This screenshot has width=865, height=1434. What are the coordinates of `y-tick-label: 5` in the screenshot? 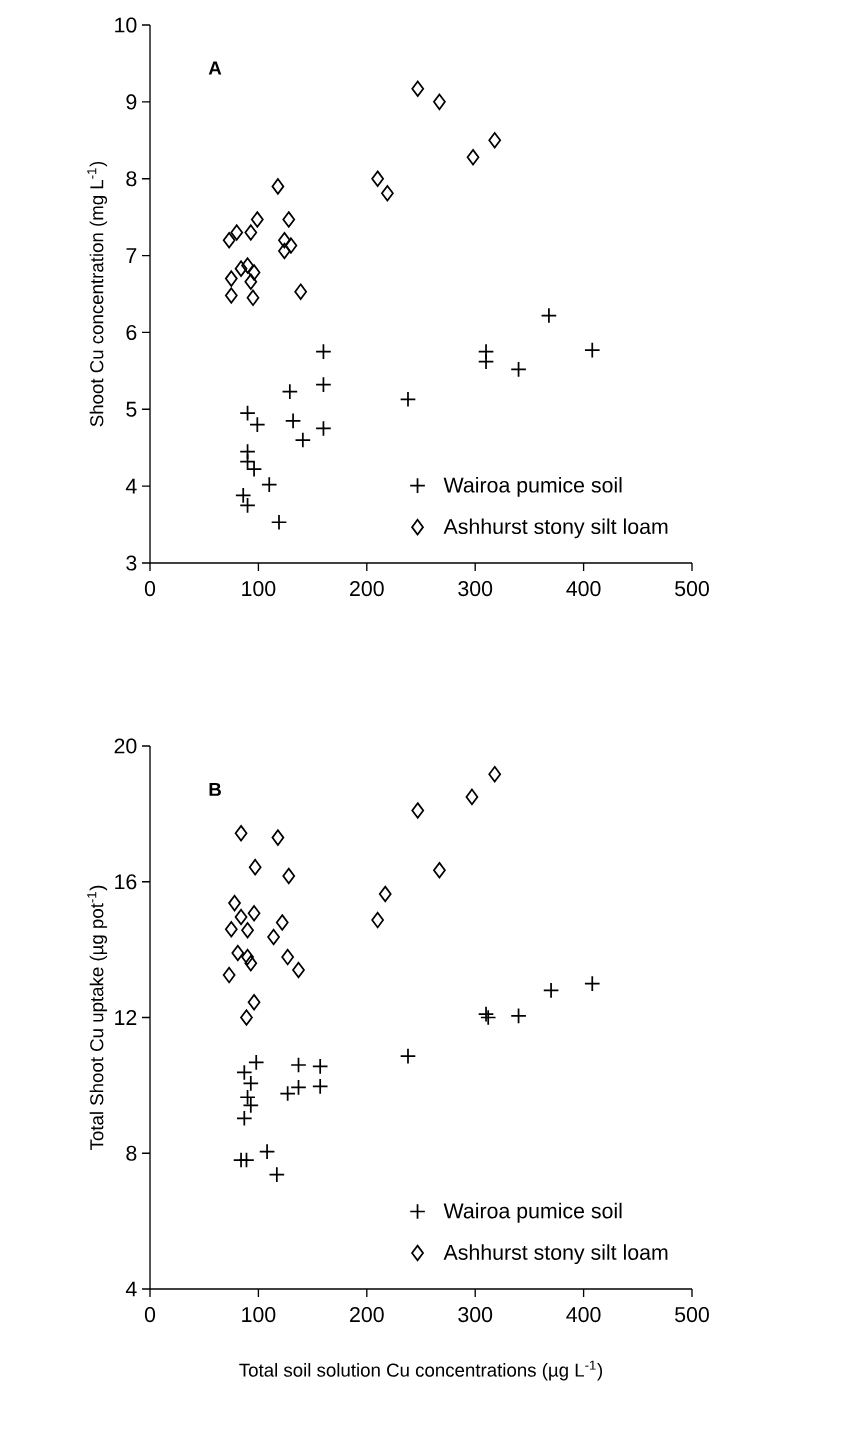 It's located at (131, 409).